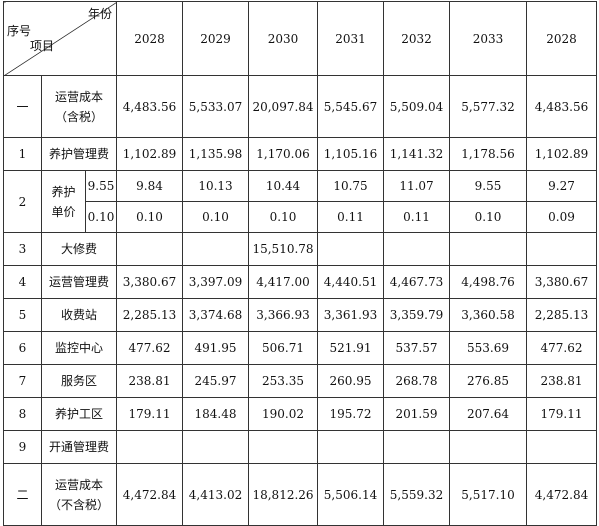 The image size is (599, 526). Describe the element at coordinates (22, 348) in the screenshot. I see `row-number: 6` at that location.